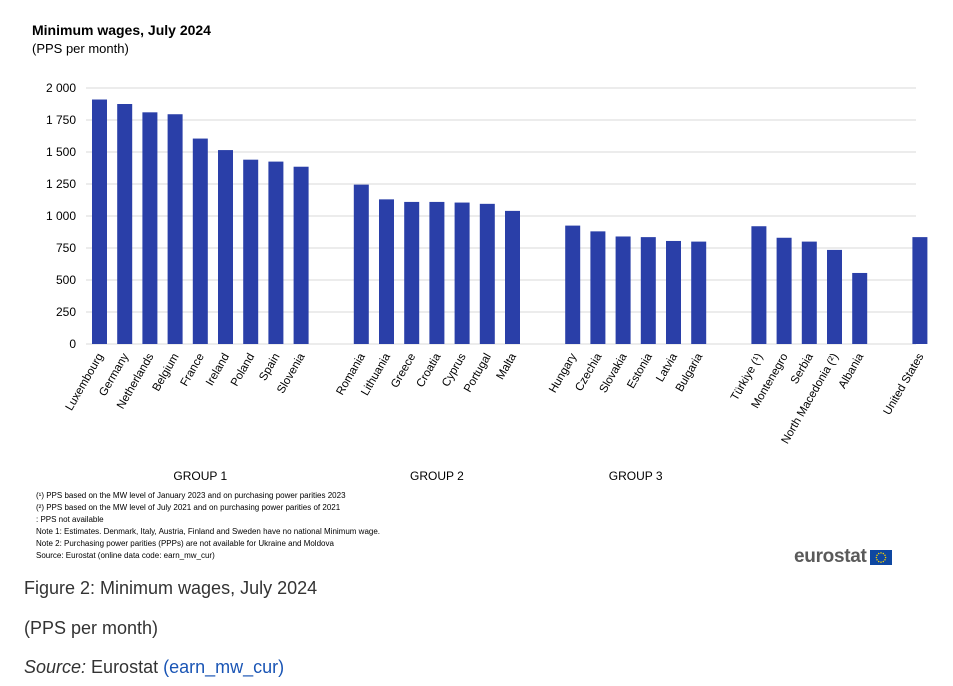  I want to click on figure-caption-source: Source: Eurostat (earn_mw_cur), so click(154, 667).